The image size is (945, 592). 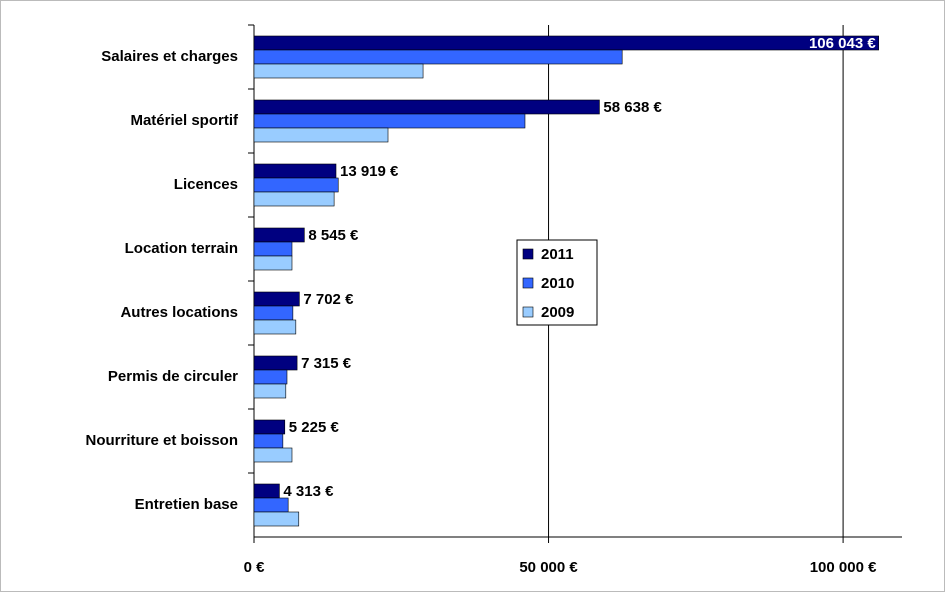 I want to click on y-tick-label: Matériel sportif, so click(x=184, y=120).